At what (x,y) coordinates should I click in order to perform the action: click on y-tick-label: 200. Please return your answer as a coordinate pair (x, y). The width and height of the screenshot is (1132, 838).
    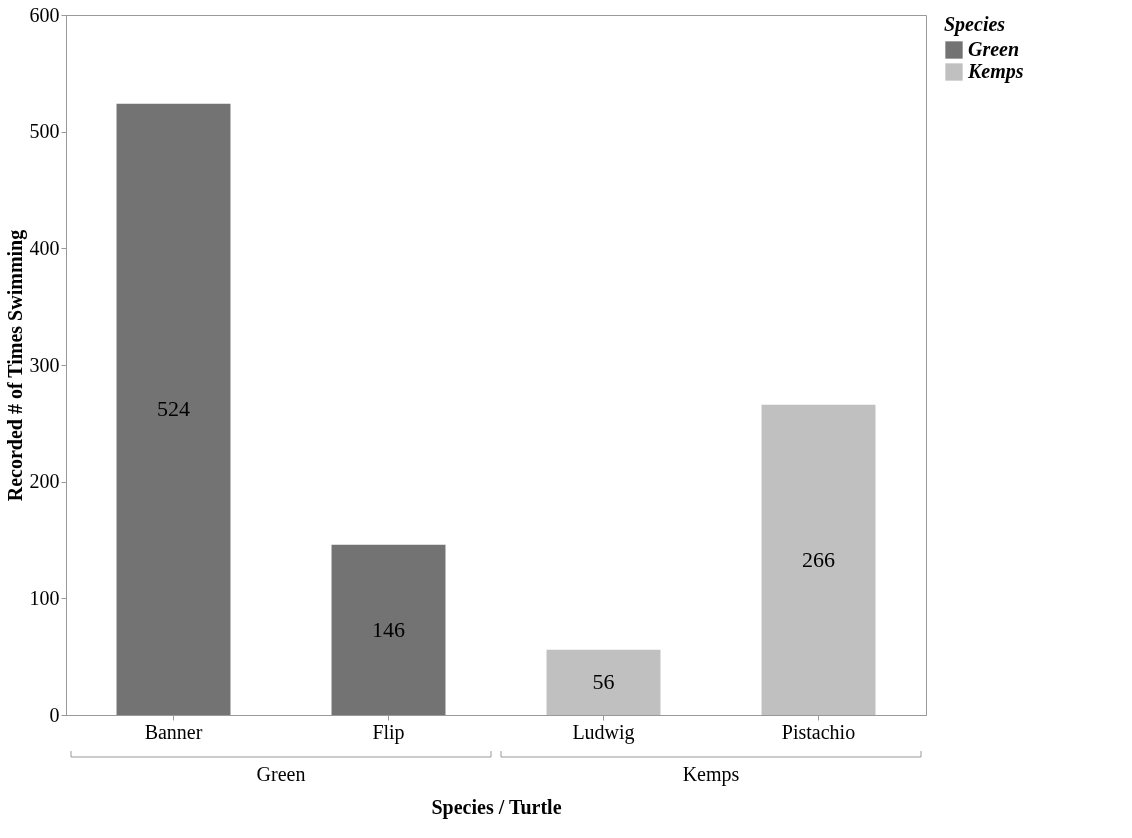
    Looking at the image, I should click on (44, 481).